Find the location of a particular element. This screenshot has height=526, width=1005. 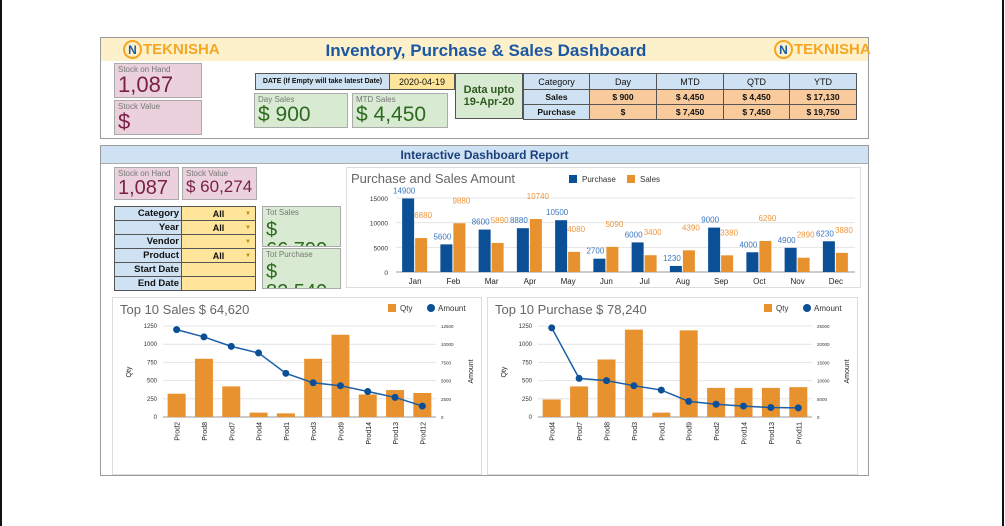

x-tick-label: Oct is located at coordinates (759, 281).